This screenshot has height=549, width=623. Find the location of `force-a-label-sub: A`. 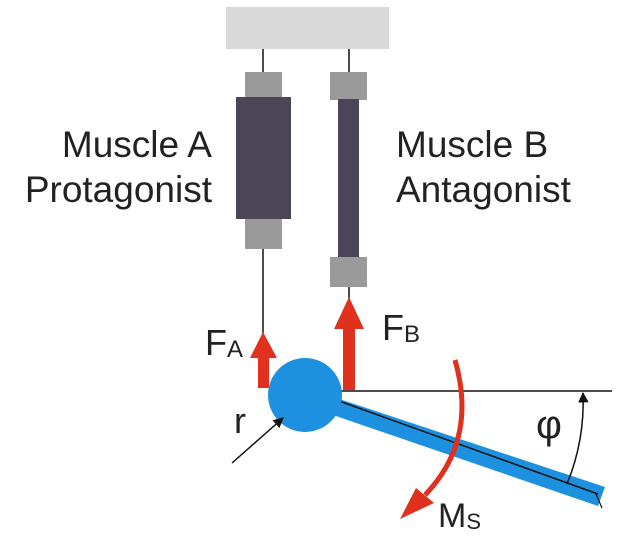

force-a-label-sub: A is located at coordinates (235, 349).